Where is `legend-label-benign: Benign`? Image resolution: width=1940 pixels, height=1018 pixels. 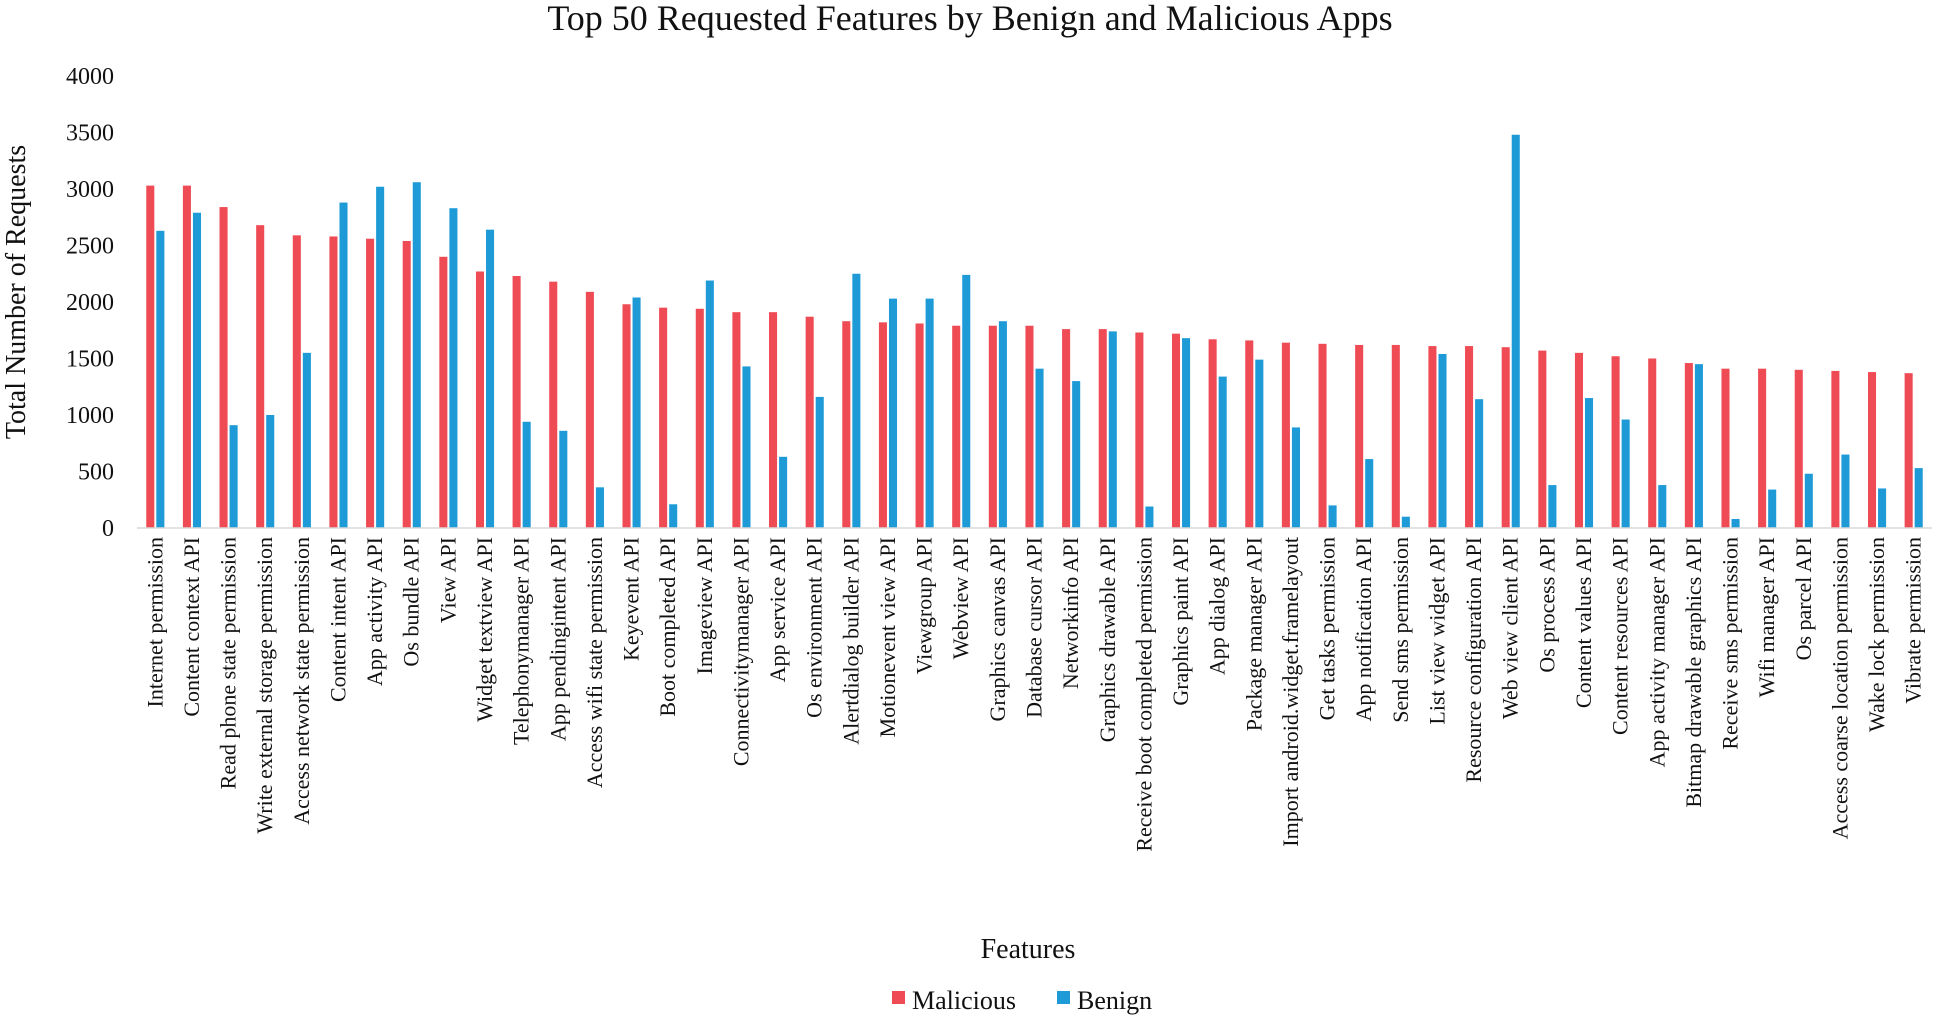
legend-label-benign: Benign is located at coordinates (1114, 1000).